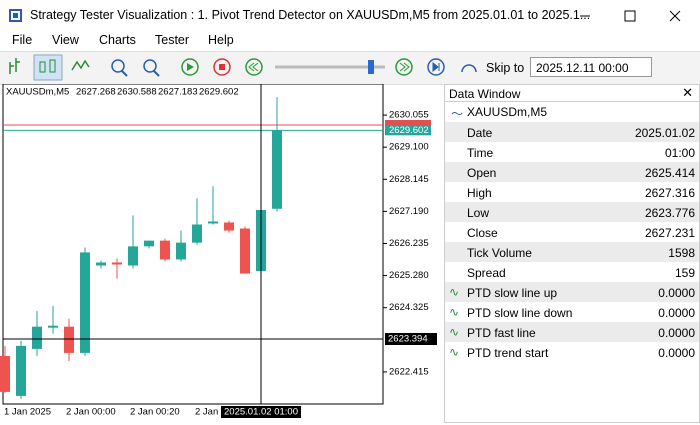  I want to click on menu-item: View, so click(65, 40).